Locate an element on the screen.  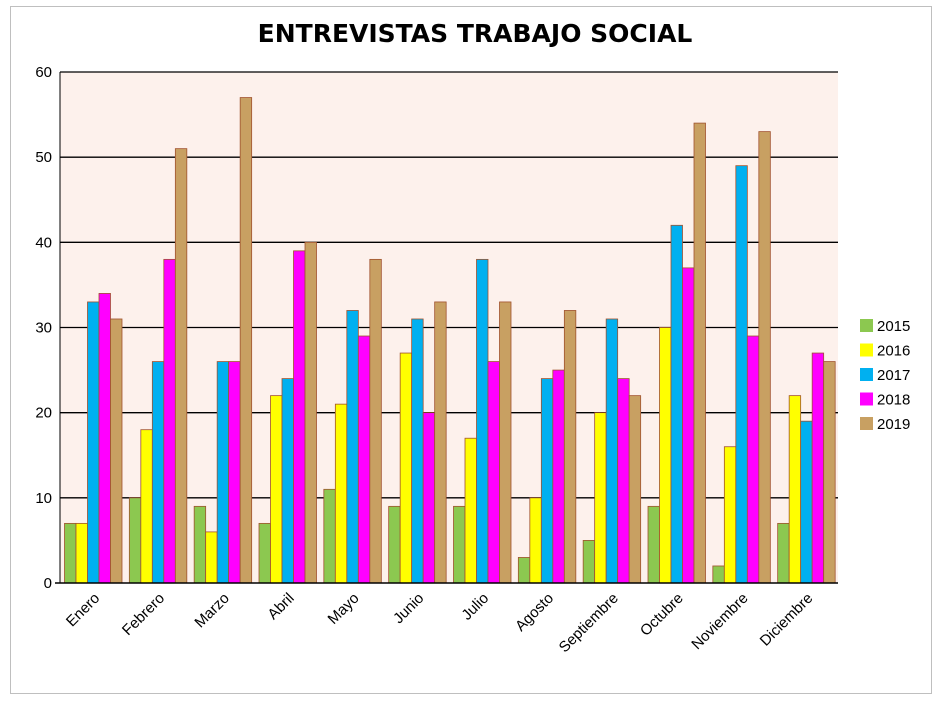
bar-2016-noviembre is located at coordinates (730, 515).